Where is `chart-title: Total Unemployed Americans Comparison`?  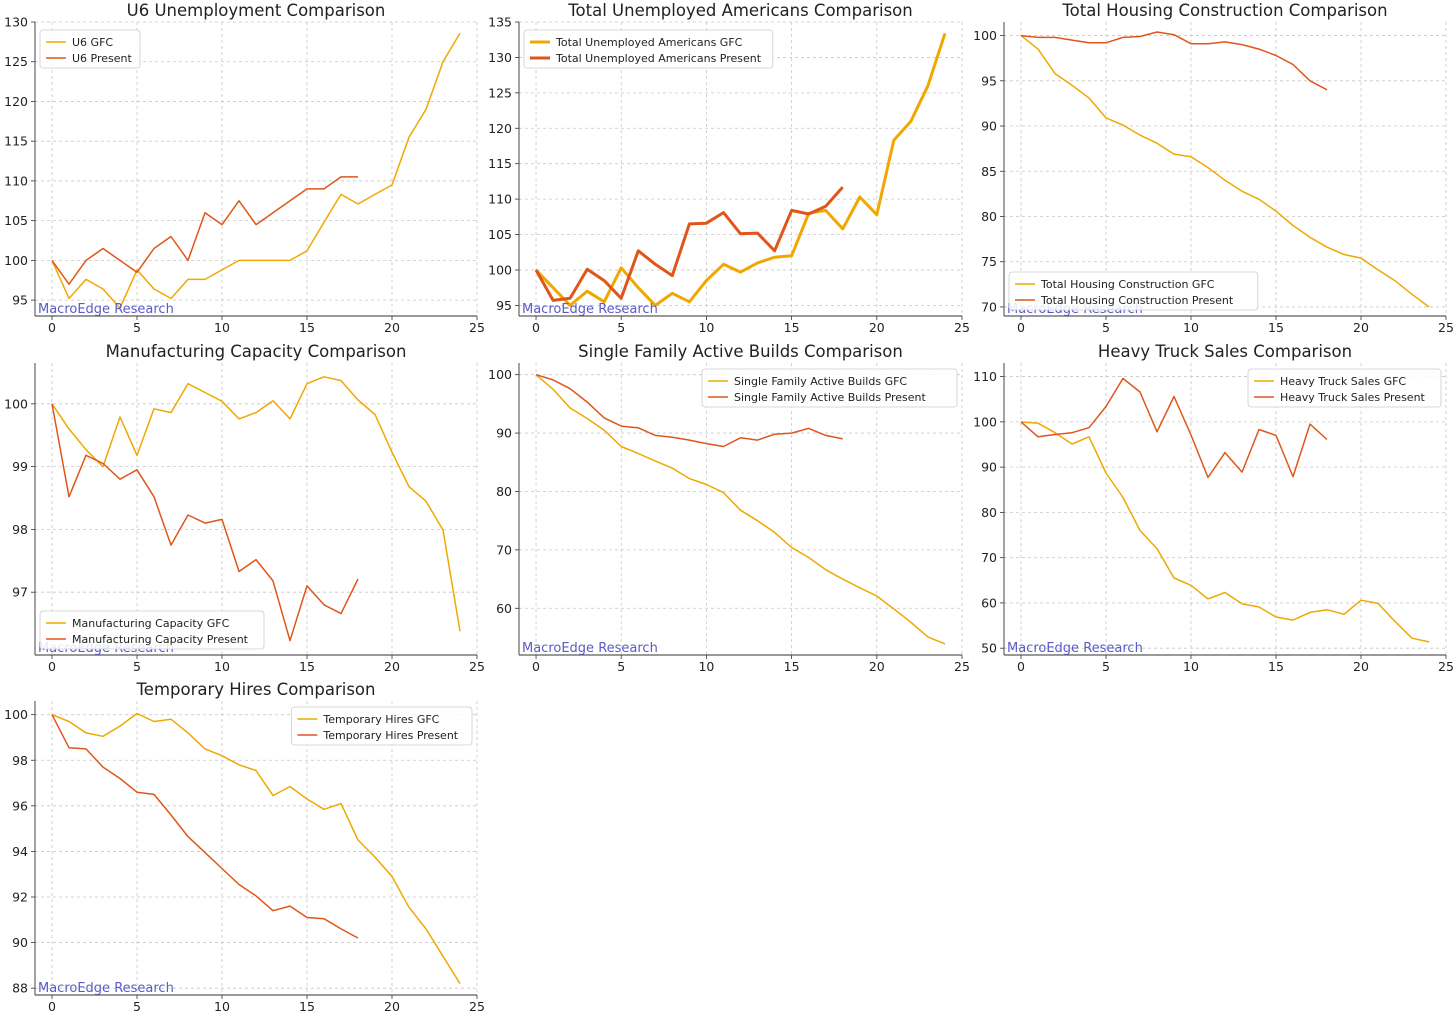
chart-title: Total Unemployed Americans Comparison is located at coordinates (739, 10).